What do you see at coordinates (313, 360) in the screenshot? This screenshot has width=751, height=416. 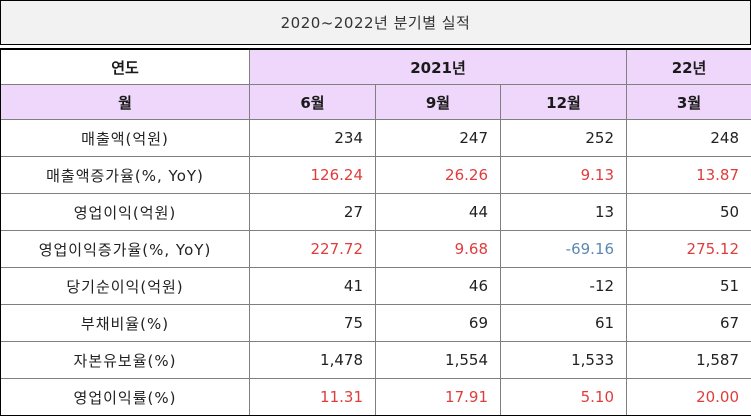 I see `value-cell: 1,478` at bounding box center [313, 360].